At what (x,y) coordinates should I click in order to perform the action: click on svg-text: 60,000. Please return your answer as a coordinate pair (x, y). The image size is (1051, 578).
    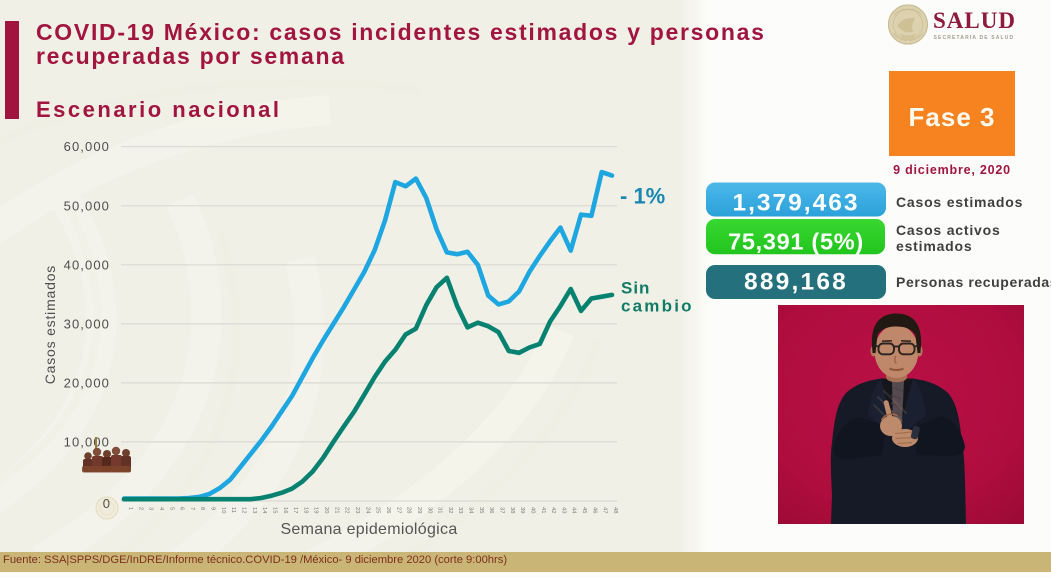
    Looking at the image, I should click on (87, 146).